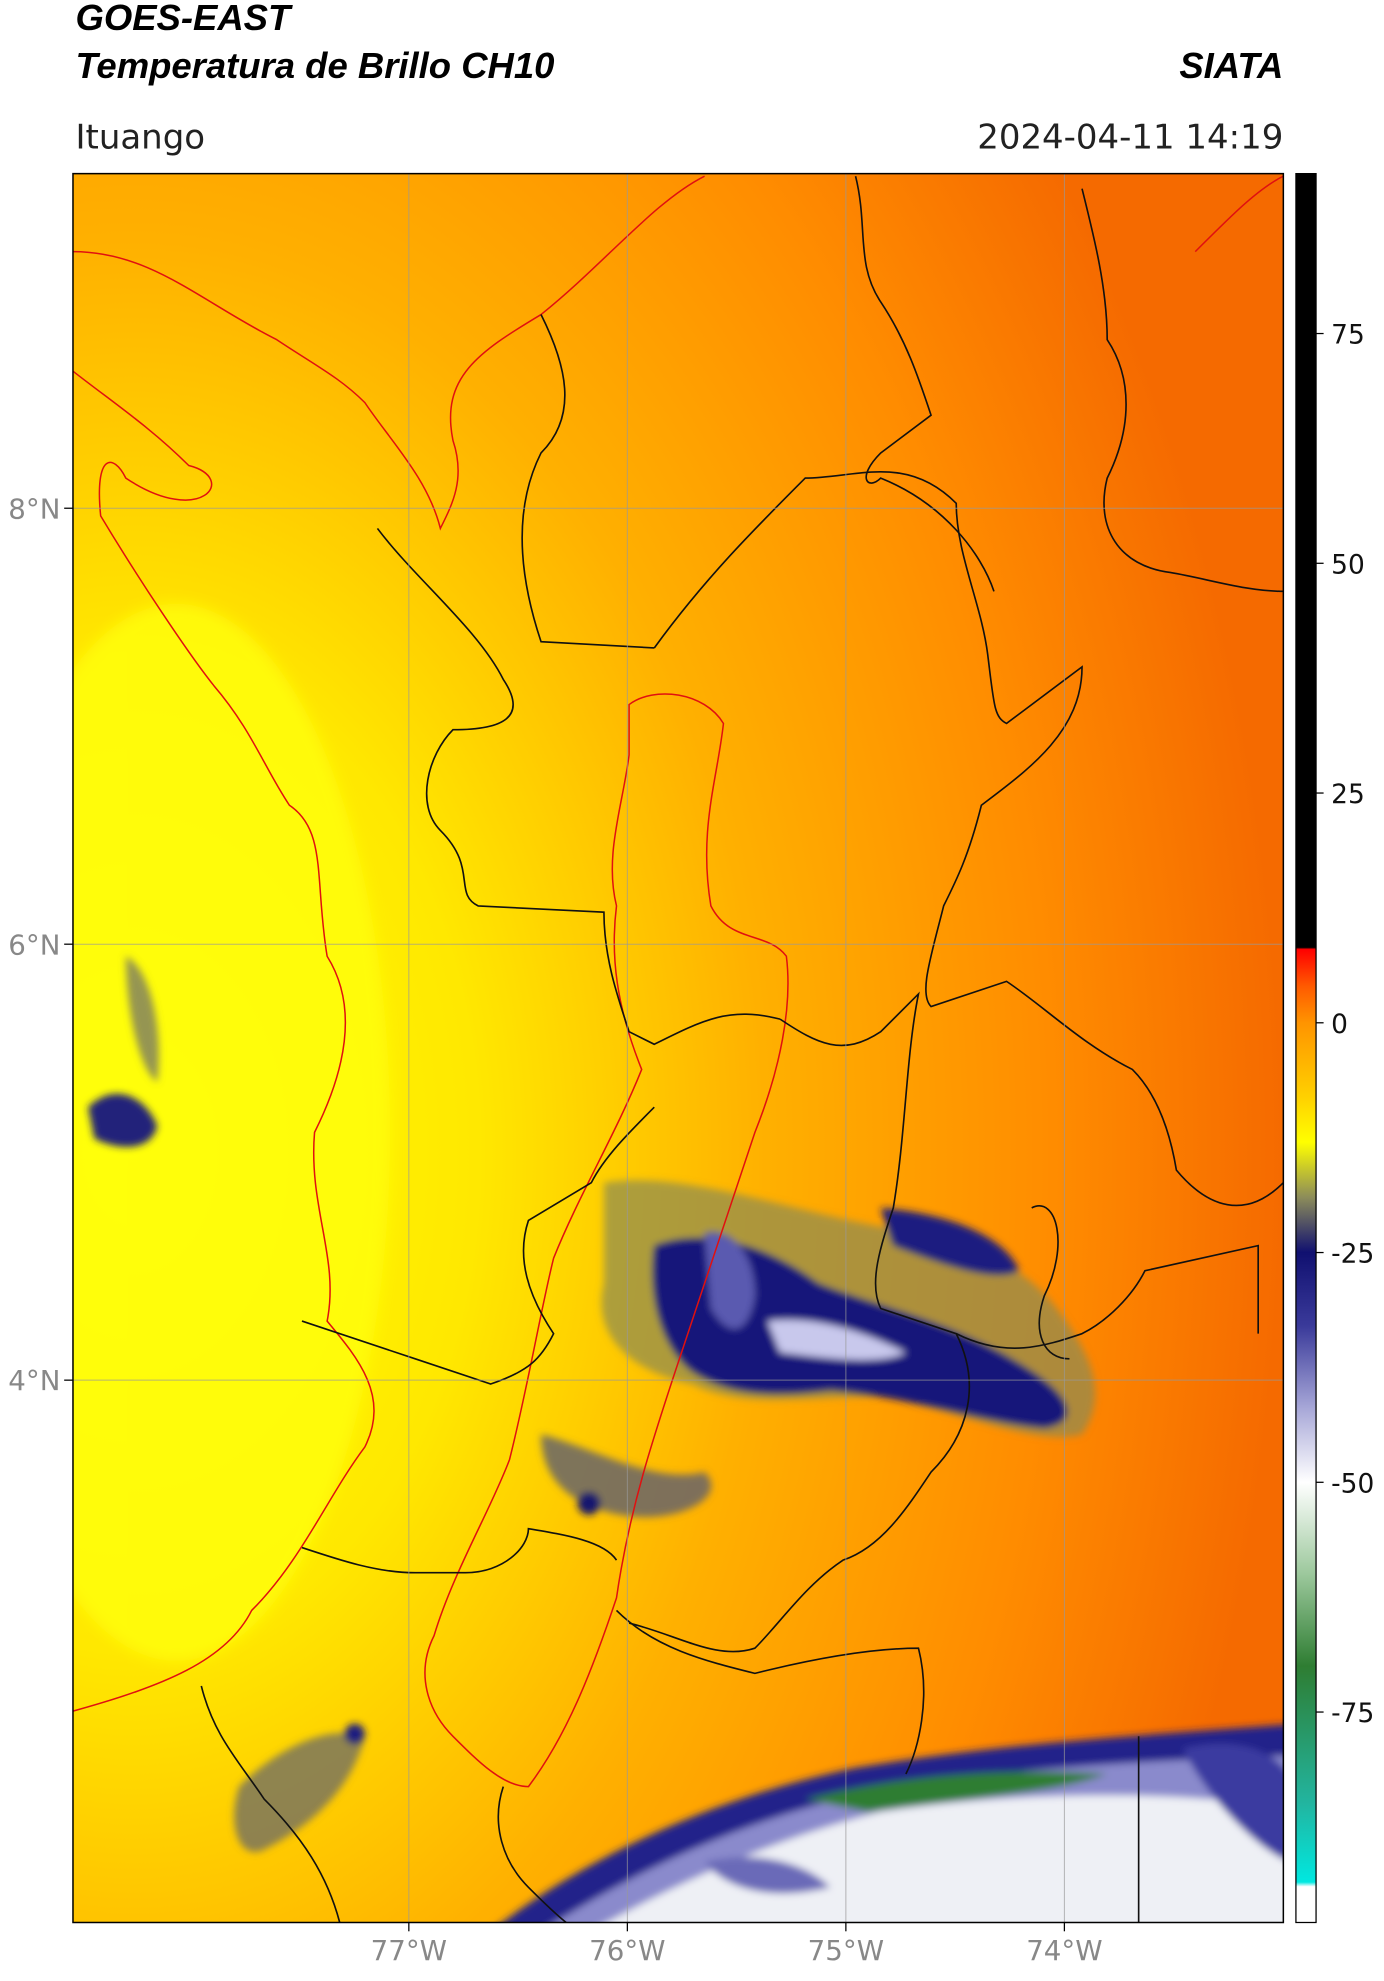 The image size is (1384, 1981). Describe the element at coordinates (1352, 1713) in the screenshot. I see `colorbar-tick-label: -75` at that location.